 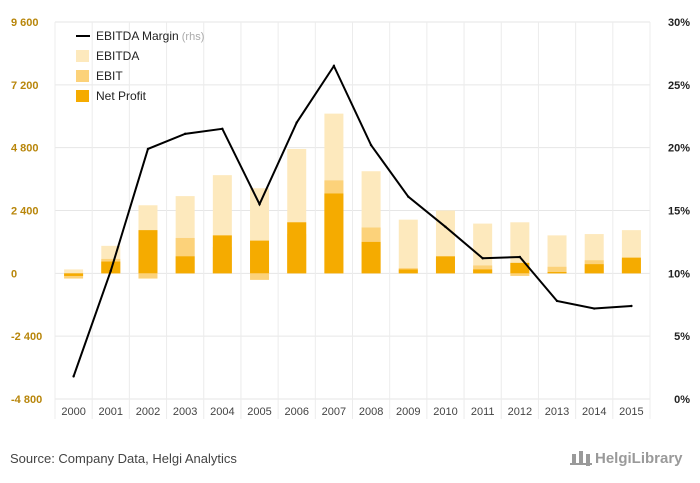 I want to click on x-tick-label: 2014, so click(x=594, y=412).